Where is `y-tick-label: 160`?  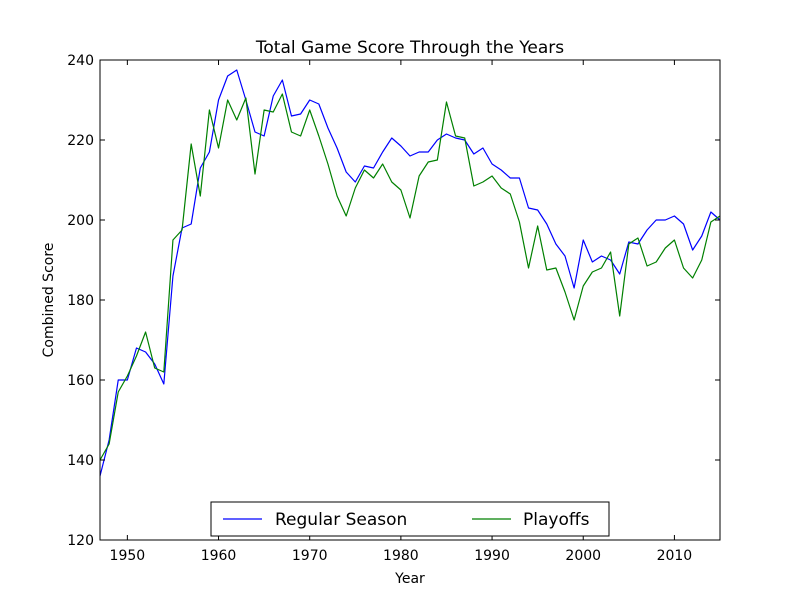 y-tick-label: 160 is located at coordinates (80, 381).